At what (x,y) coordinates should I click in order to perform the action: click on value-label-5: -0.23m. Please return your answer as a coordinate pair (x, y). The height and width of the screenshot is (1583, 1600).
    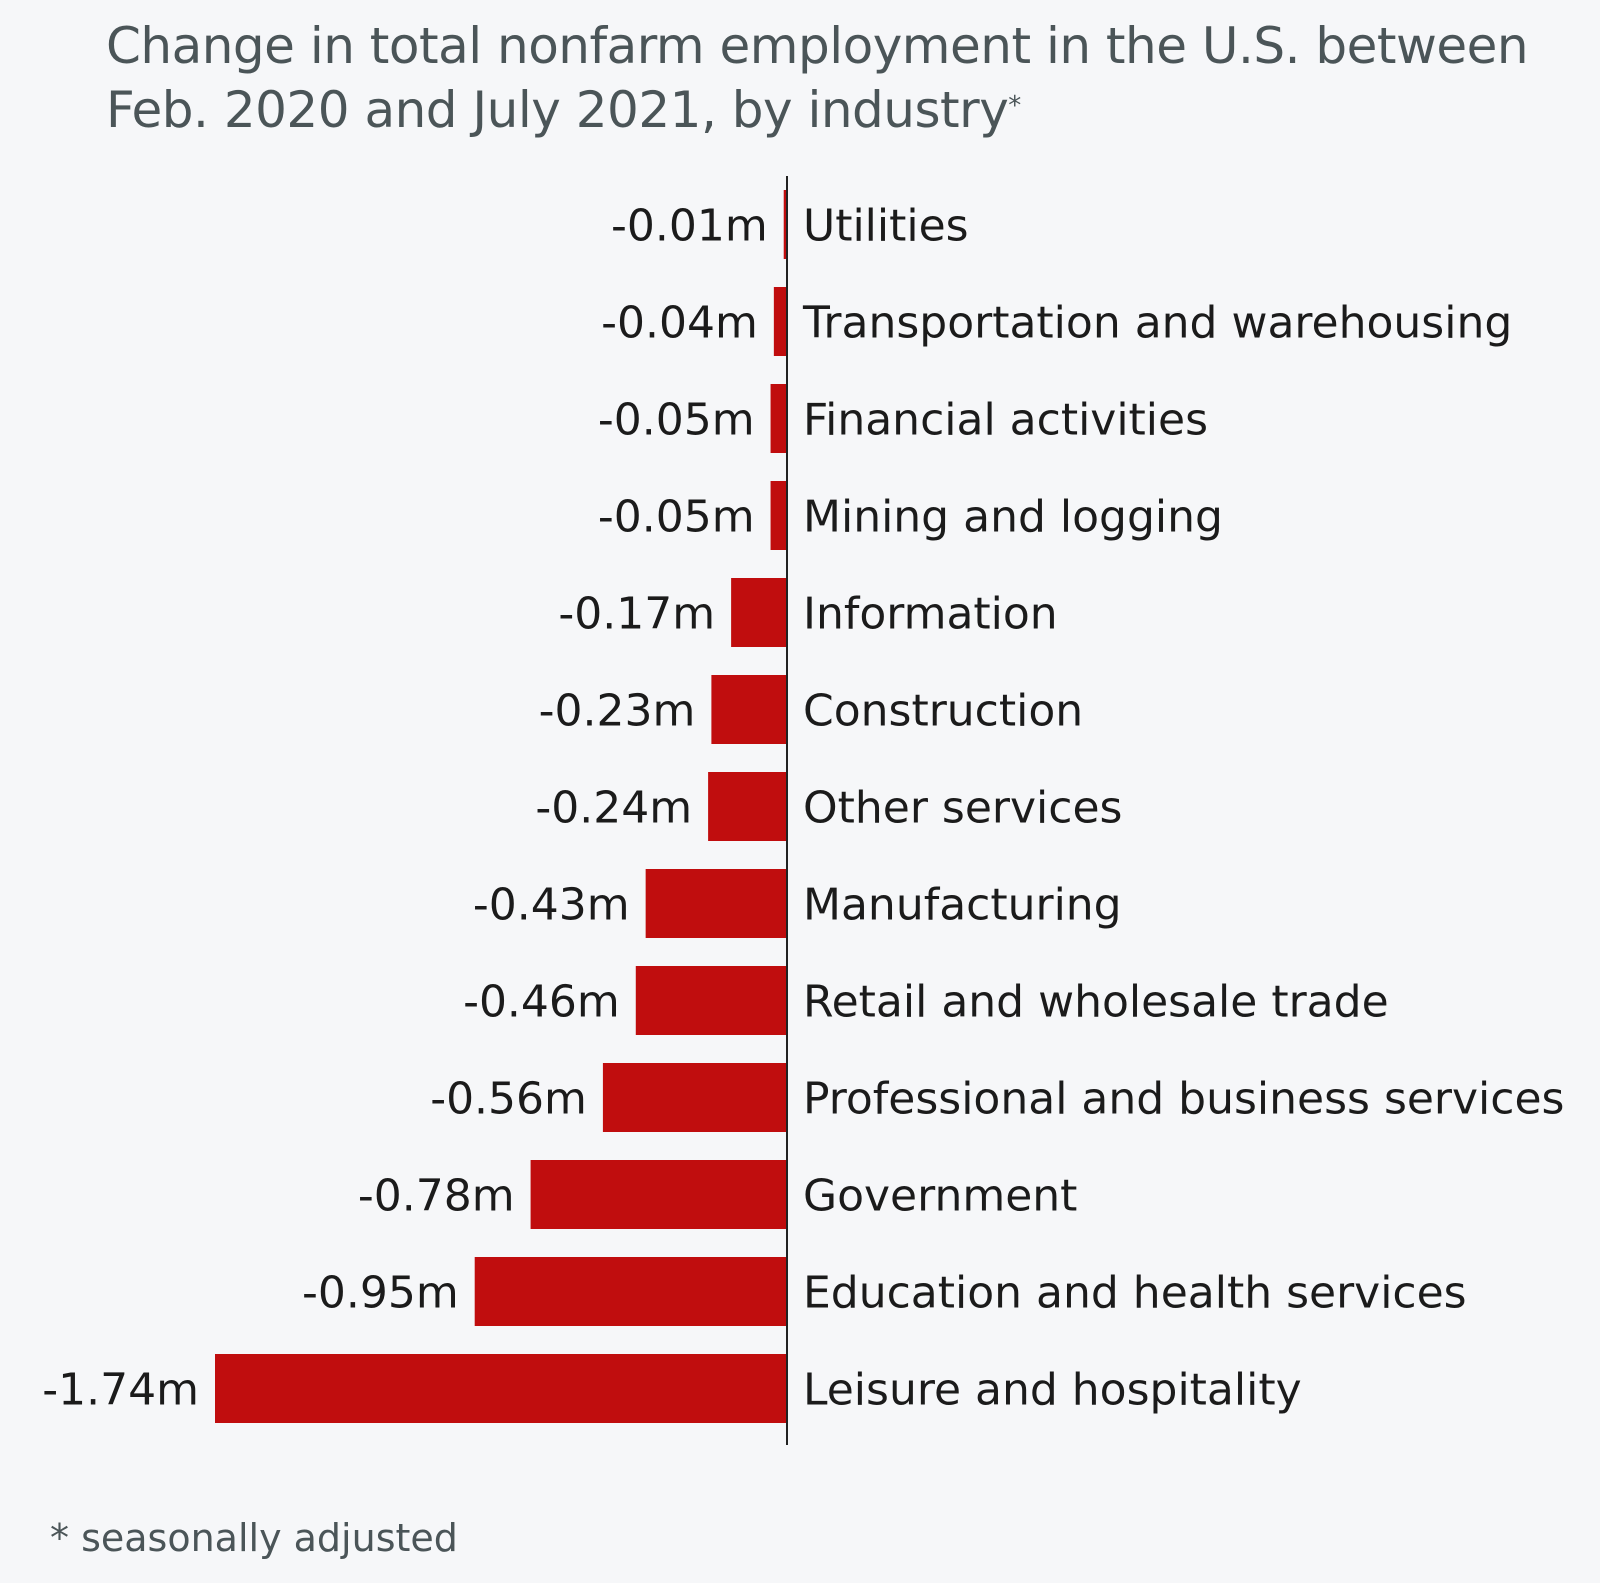
    Looking at the image, I should click on (617, 711).